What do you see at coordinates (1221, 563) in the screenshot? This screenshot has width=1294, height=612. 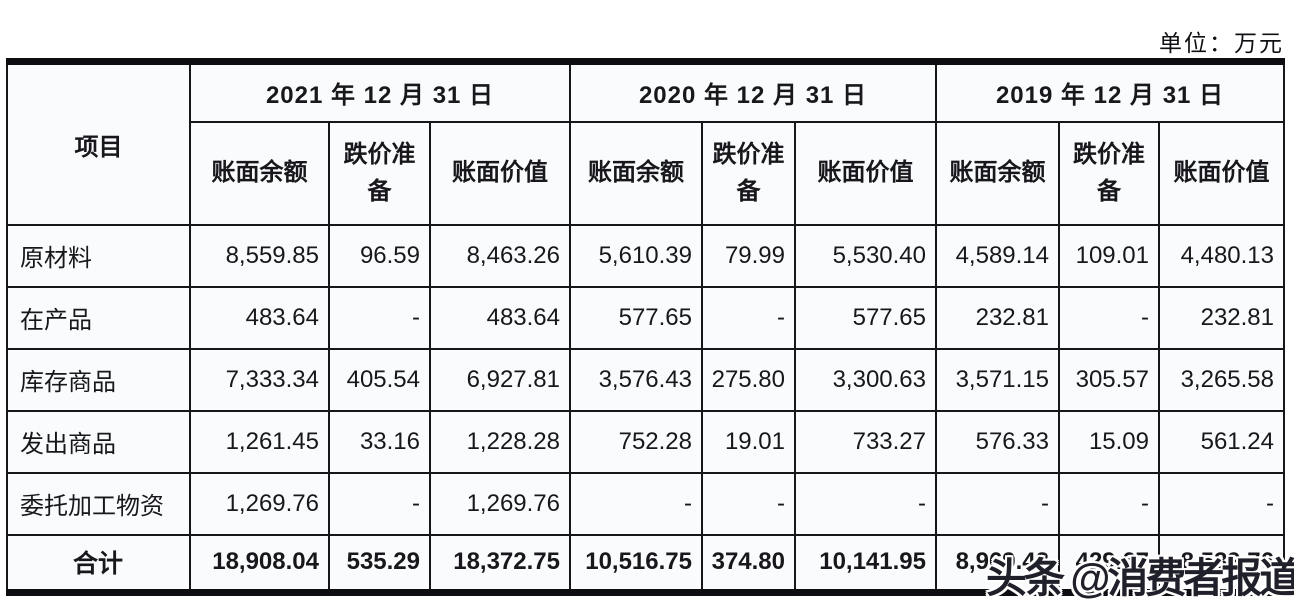 I see `table-cell: 8,539.76` at bounding box center [1221, 563].